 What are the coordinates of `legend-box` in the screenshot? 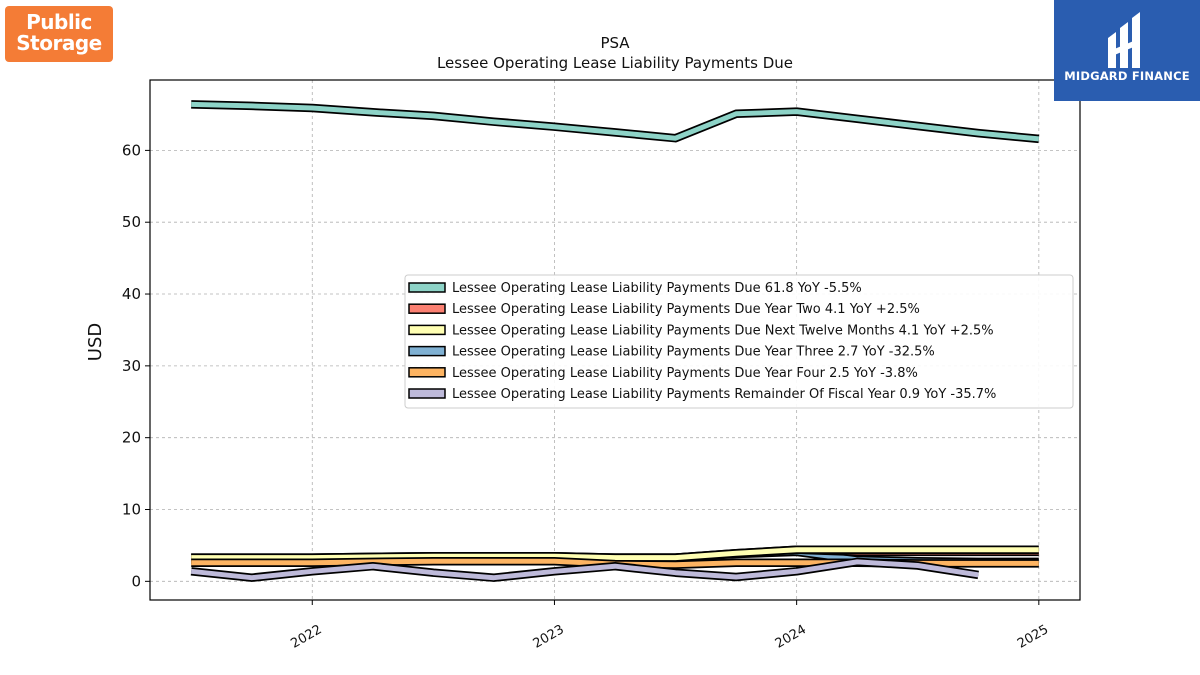 It's located at (739, 341).